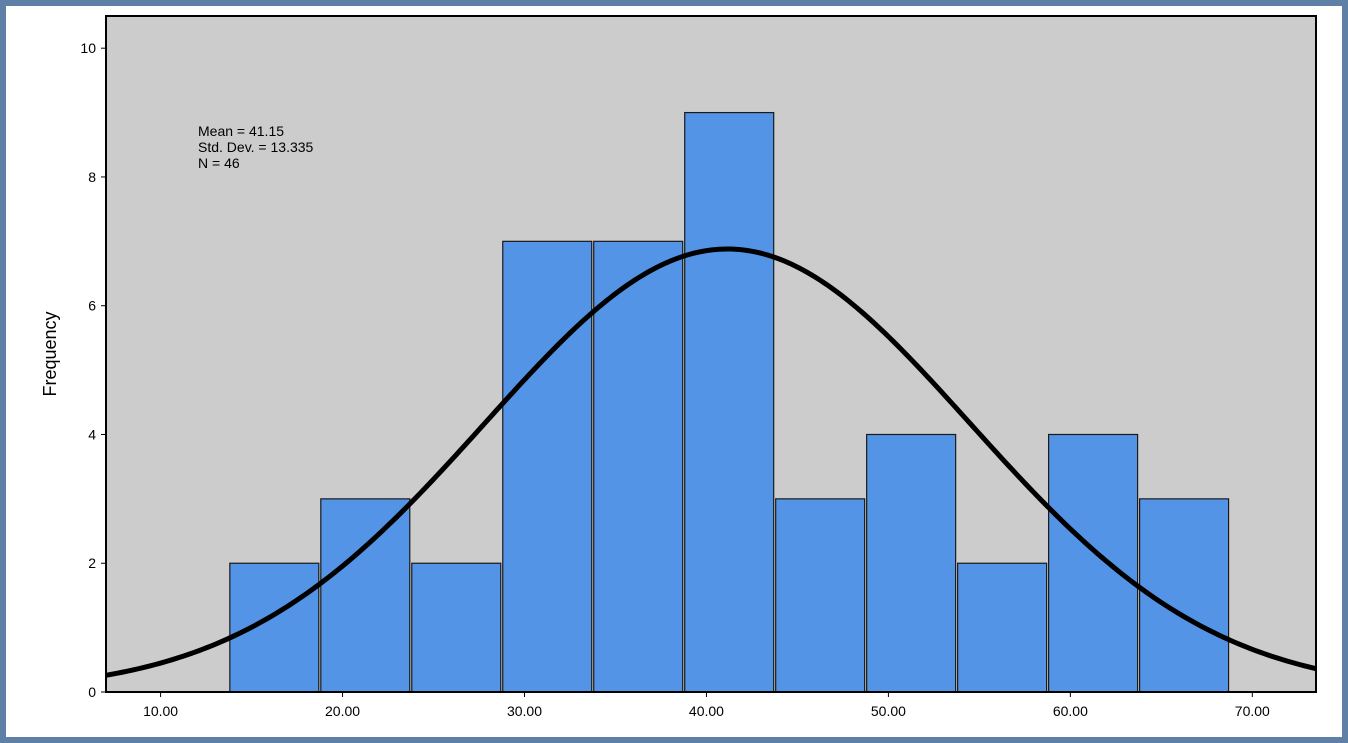 The height and width of the screenshot is (743, 1348). Describe the element at coordinates (92, 306) in the screenshot. I see `y-tick-label: 6` at that location.